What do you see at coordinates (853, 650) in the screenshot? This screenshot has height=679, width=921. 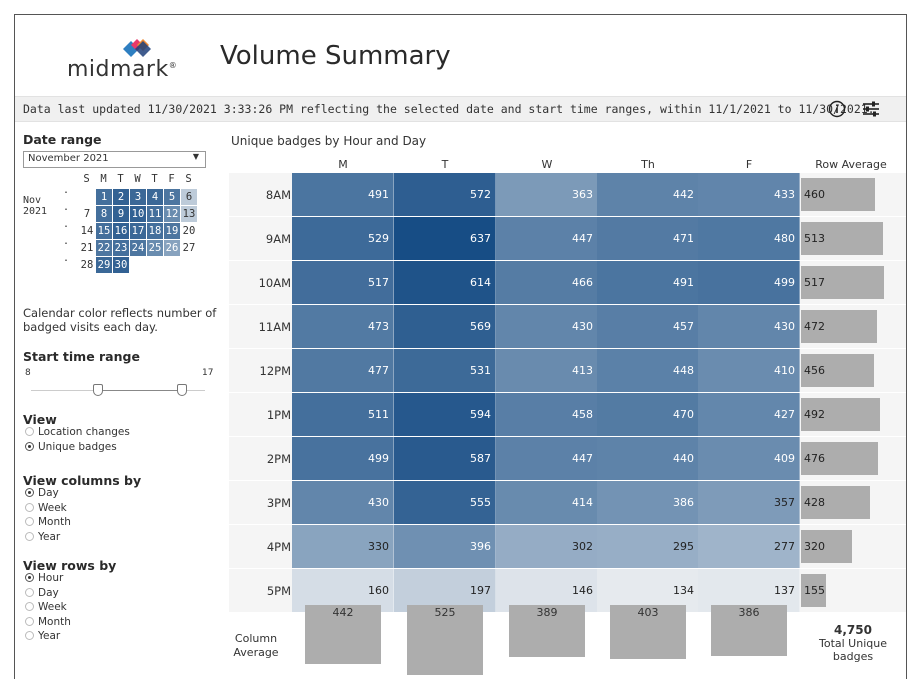 I see `total-label: Total Unique badges` at bounding box center [853, 650].